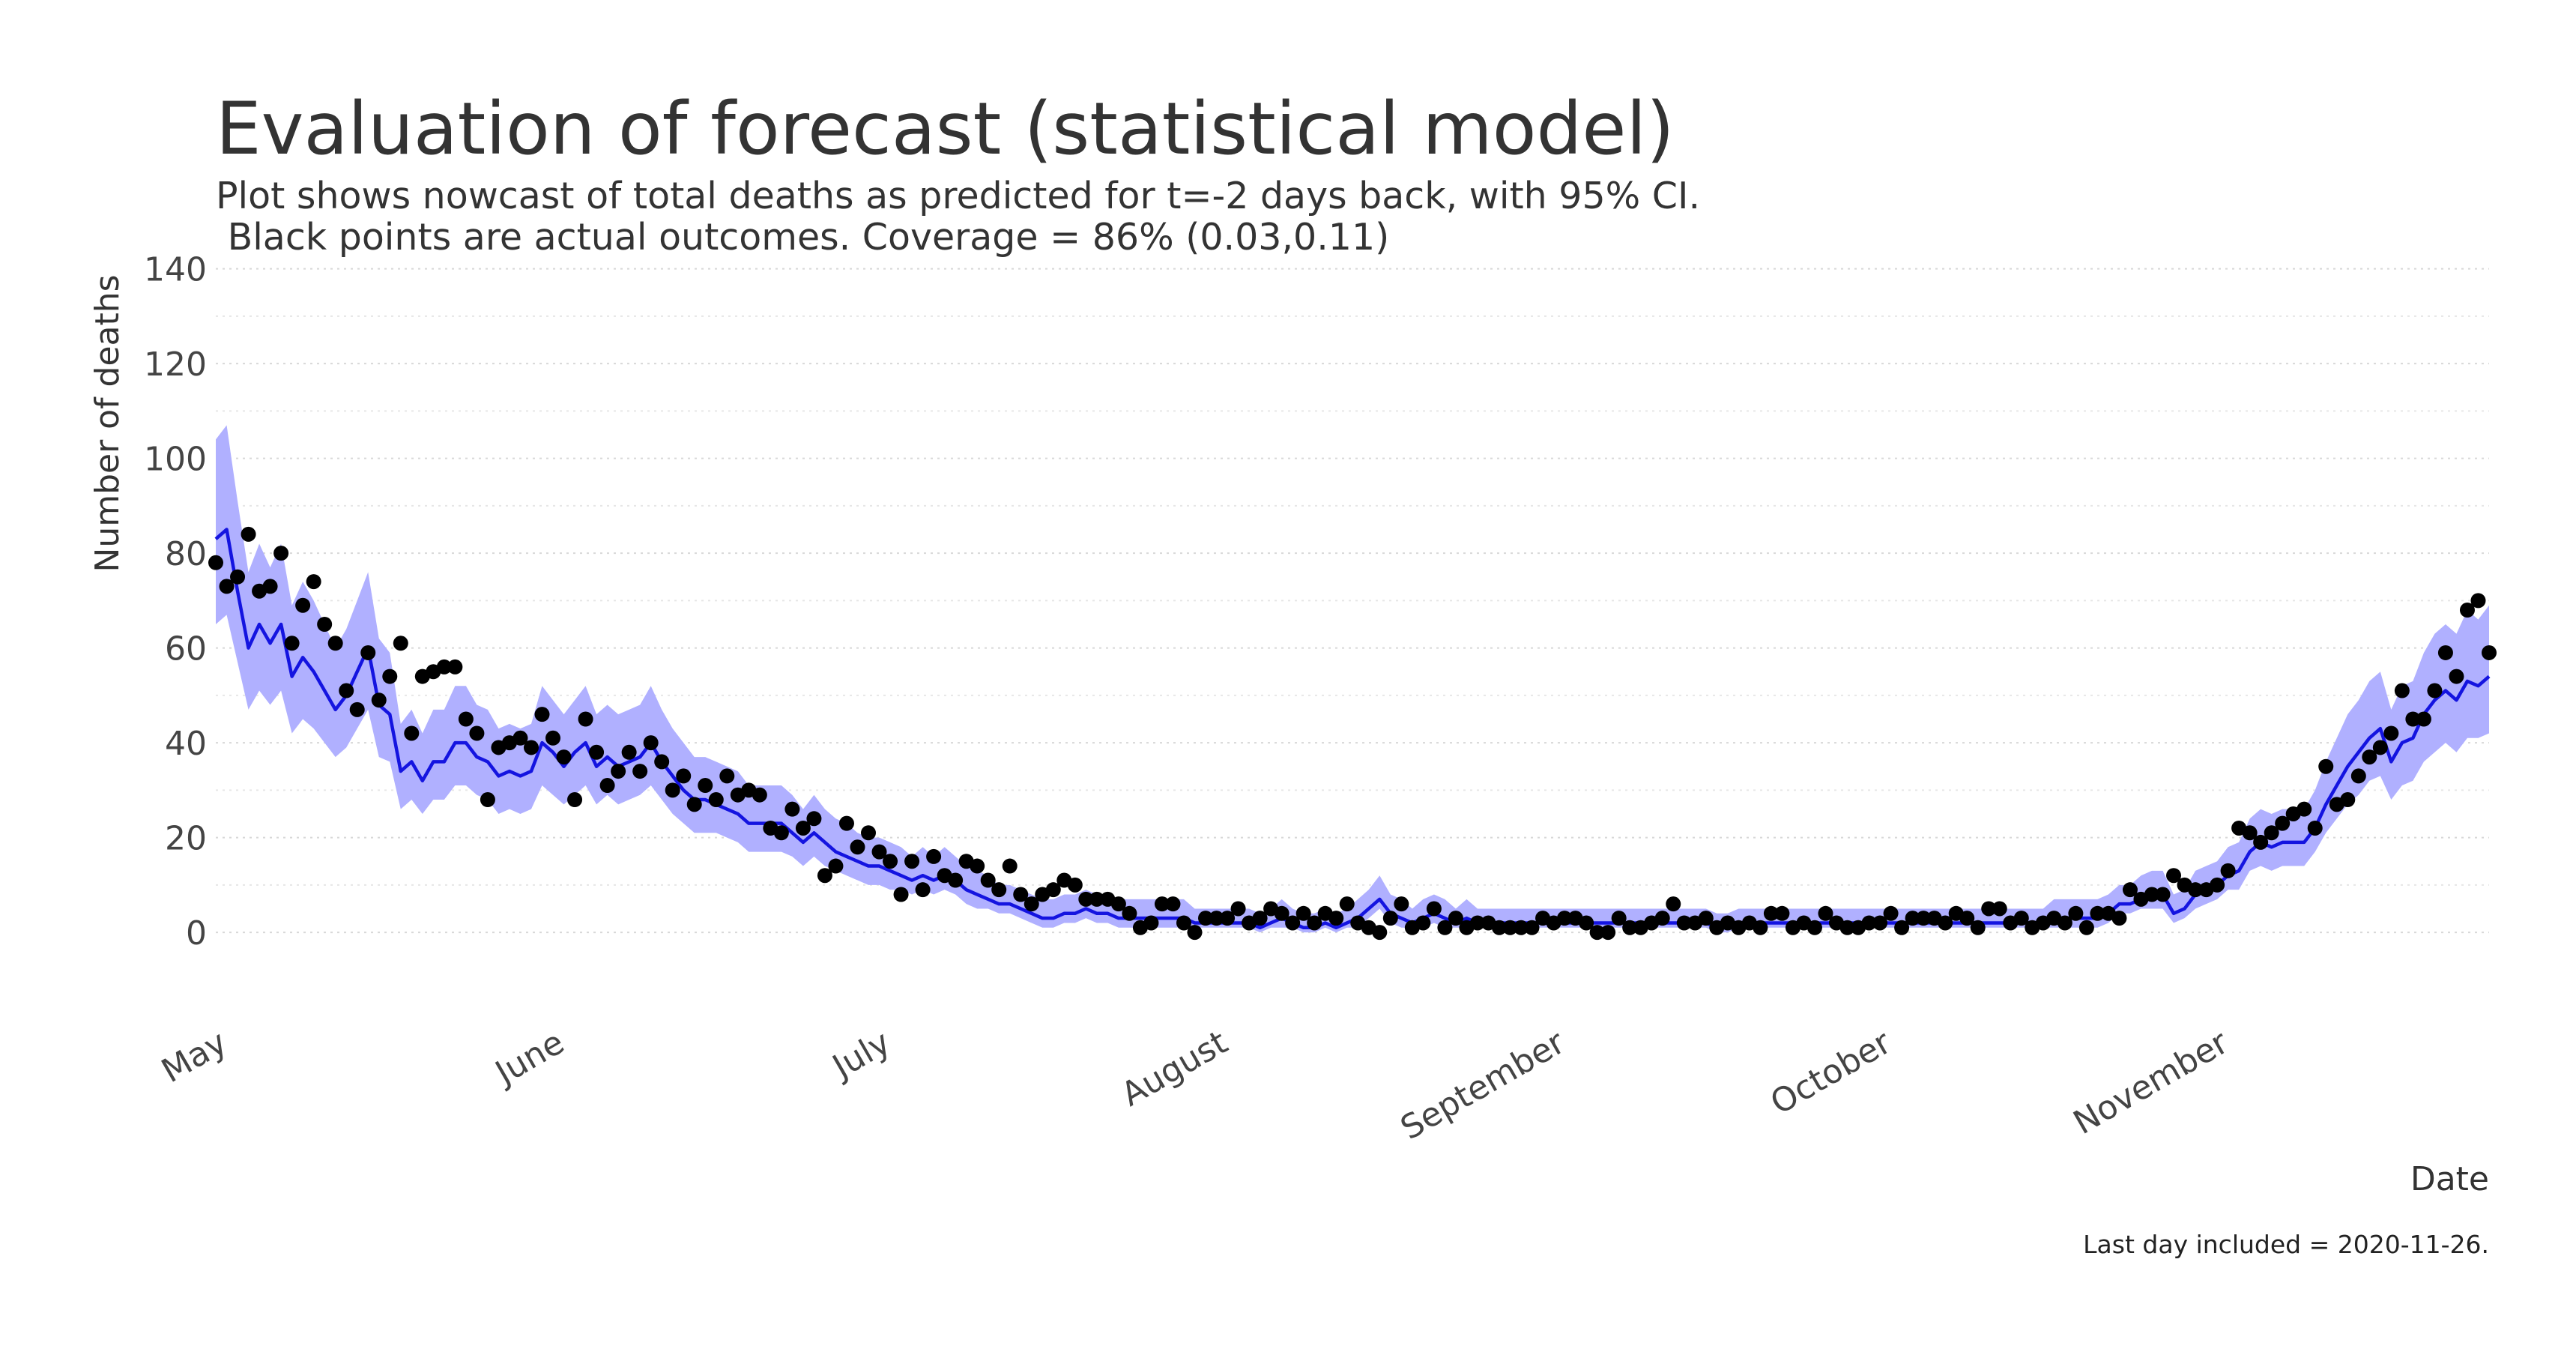 This screenshot has width=2576, height=1349. Describe the element at coordinates (175, 460) in the screenshot. I see `y-tick-label: 100` at that location.